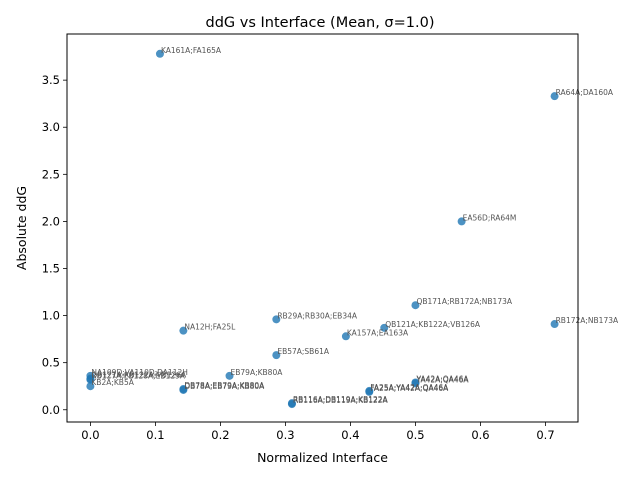 This screenshot has width=640, height=480. I want to click on y-tick-label: 2.5, so click(51, 174).